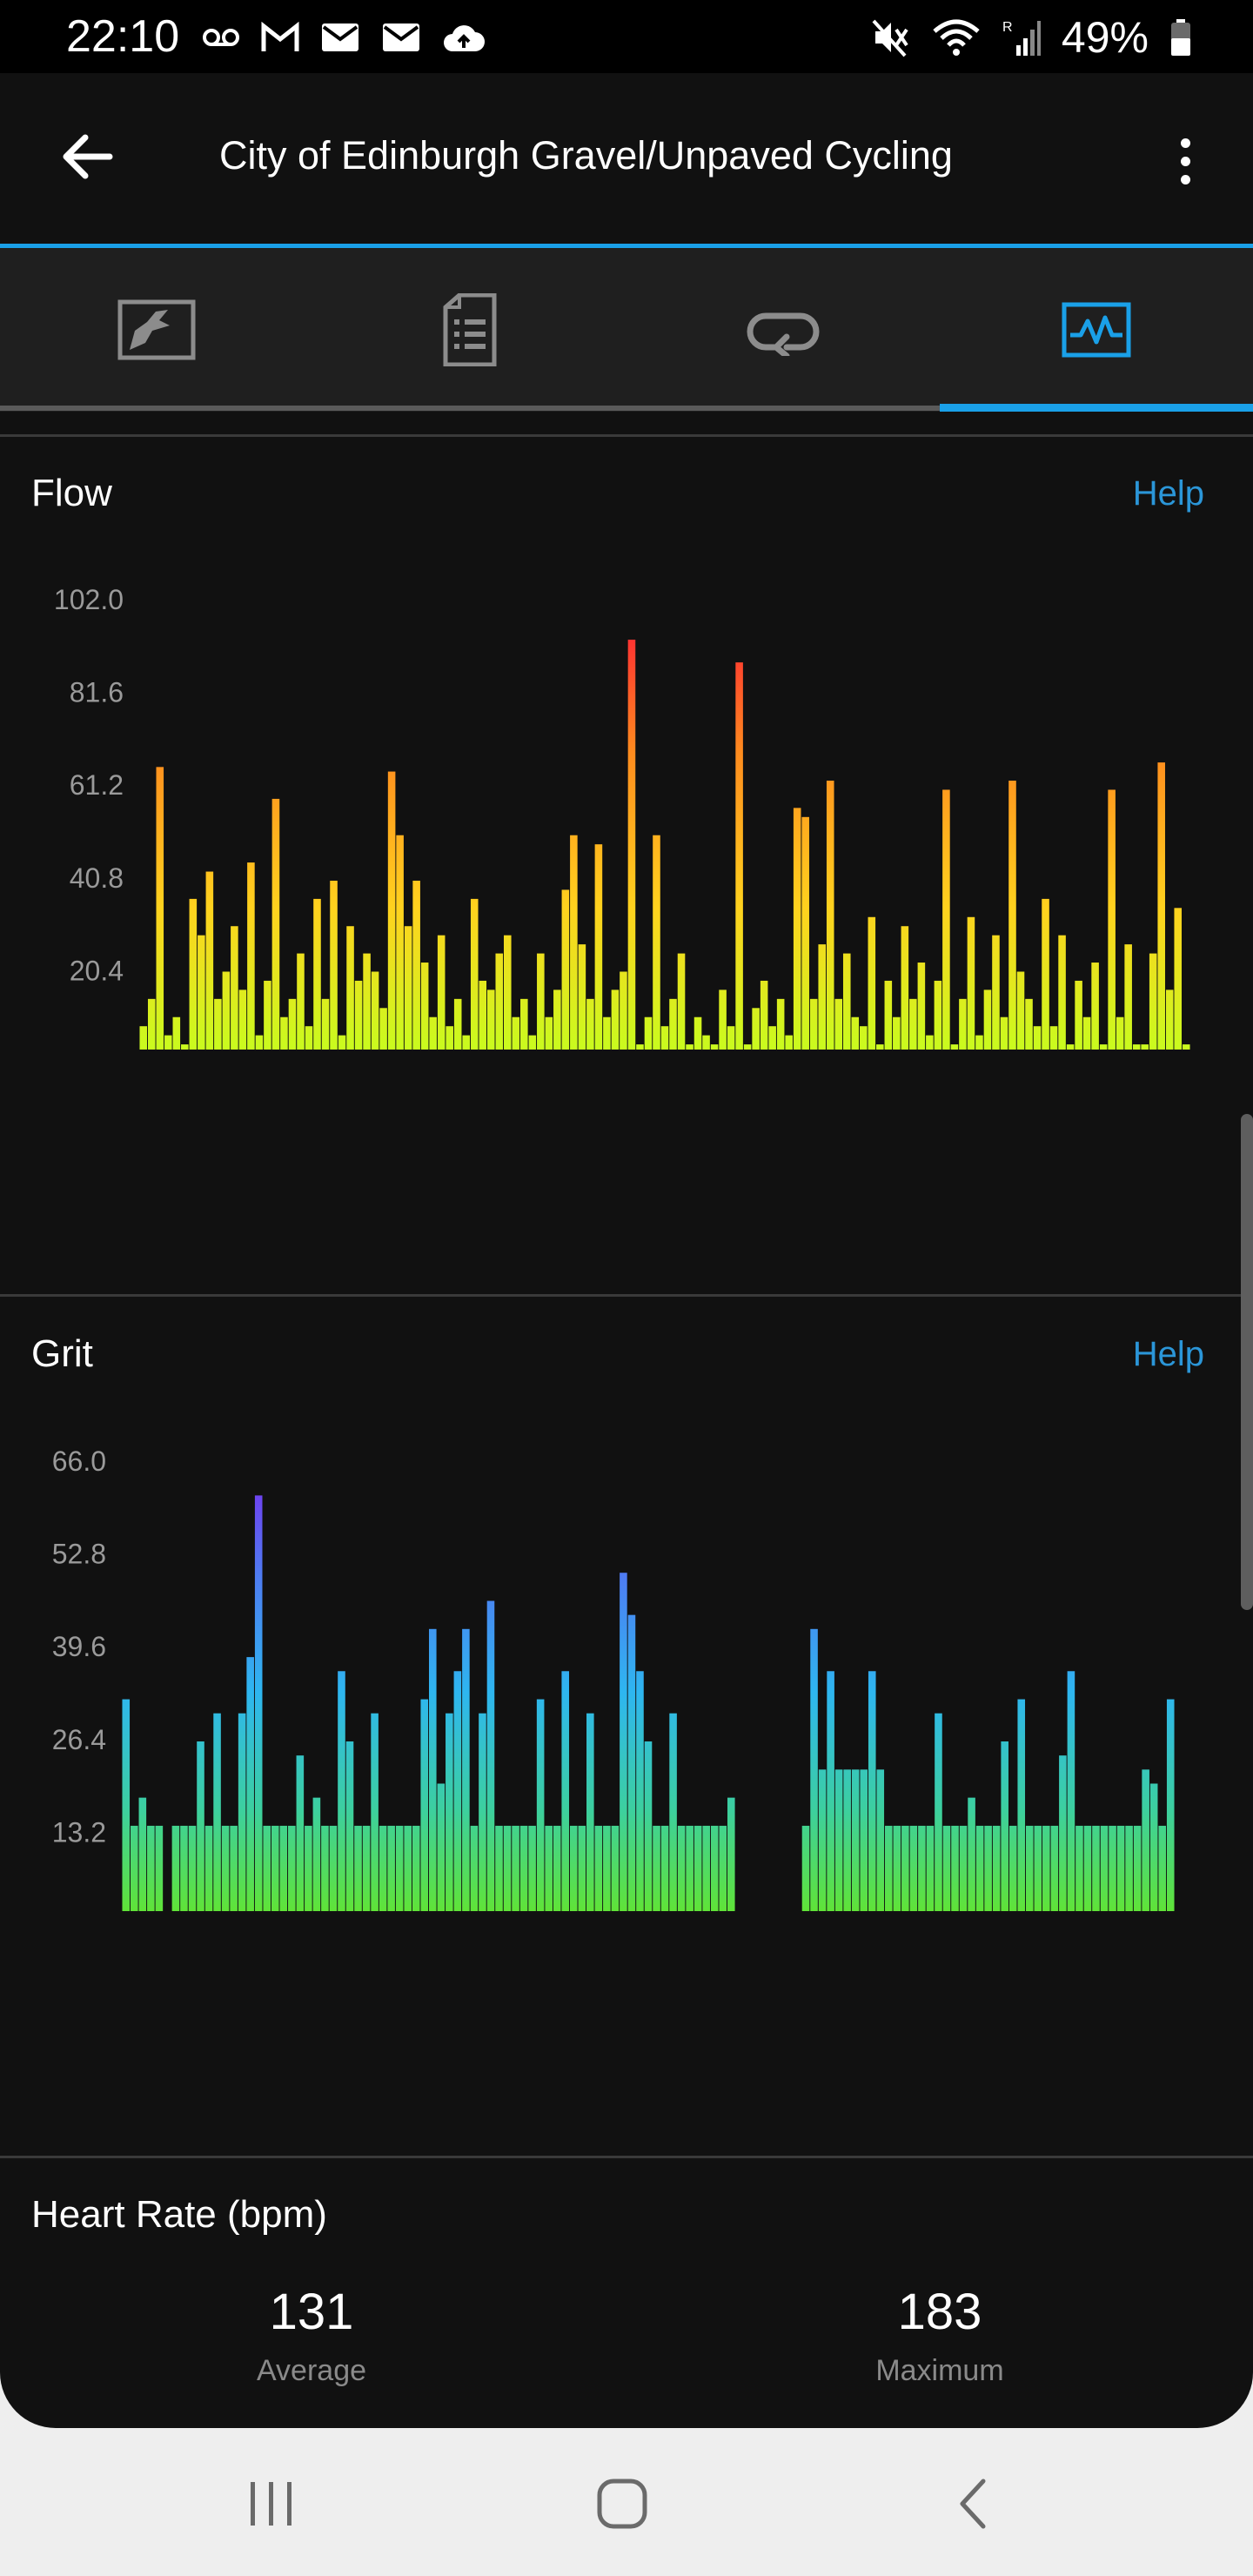 The image size is (1253, 2576). What do you see at coordinates (1168, 493) in the screenshot?
I see `flow-help-link: Help` at bounding box center [1168, 493].